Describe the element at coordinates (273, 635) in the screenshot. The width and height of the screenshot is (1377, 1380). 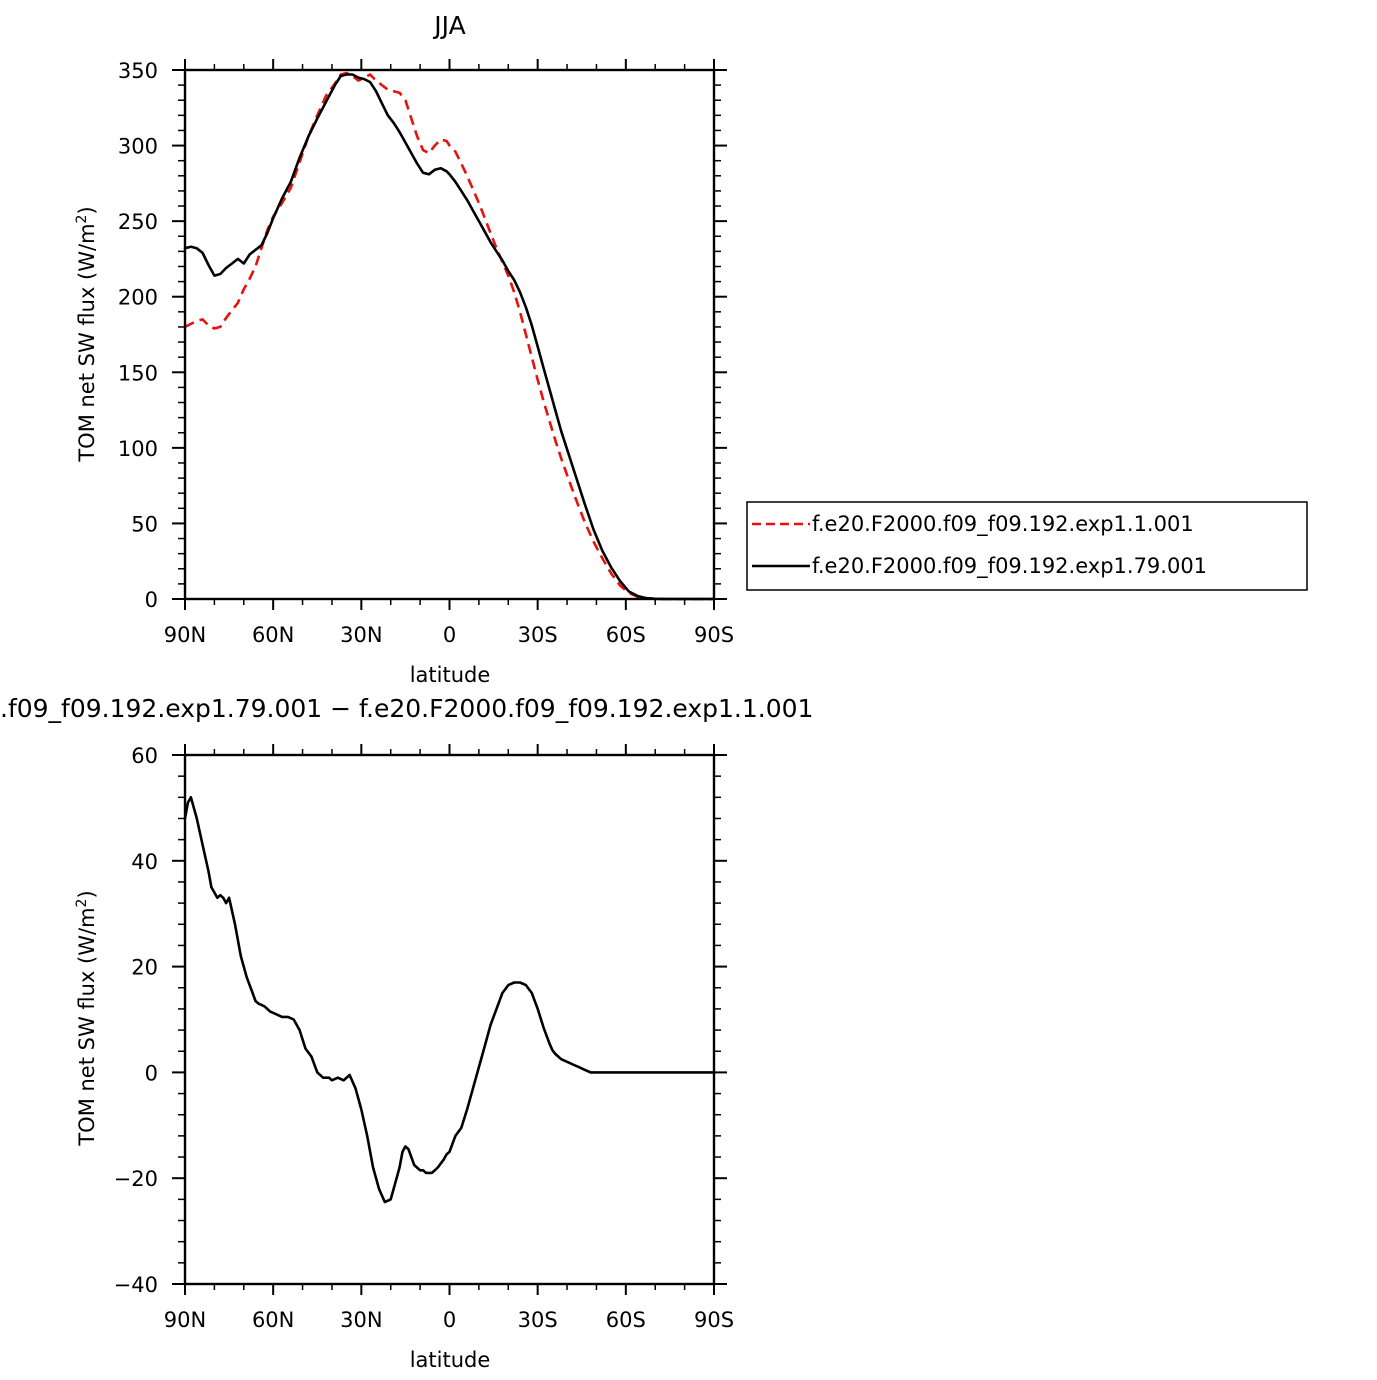
I see `top-x-tick-label: 60N` at that location.